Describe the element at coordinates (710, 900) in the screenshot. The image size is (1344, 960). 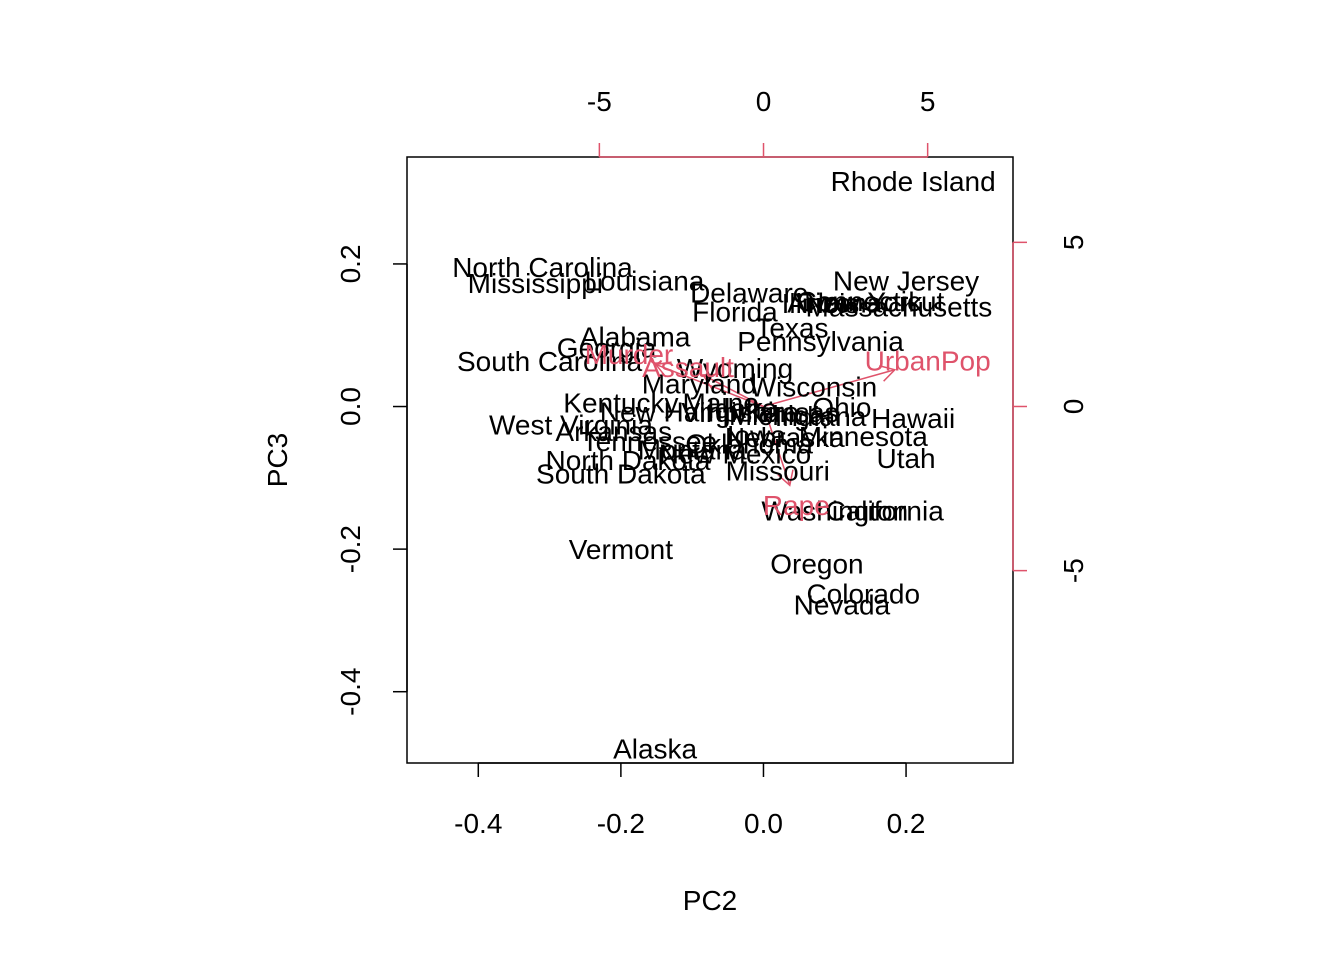
I see `x-axis-label: PC2` at that location.